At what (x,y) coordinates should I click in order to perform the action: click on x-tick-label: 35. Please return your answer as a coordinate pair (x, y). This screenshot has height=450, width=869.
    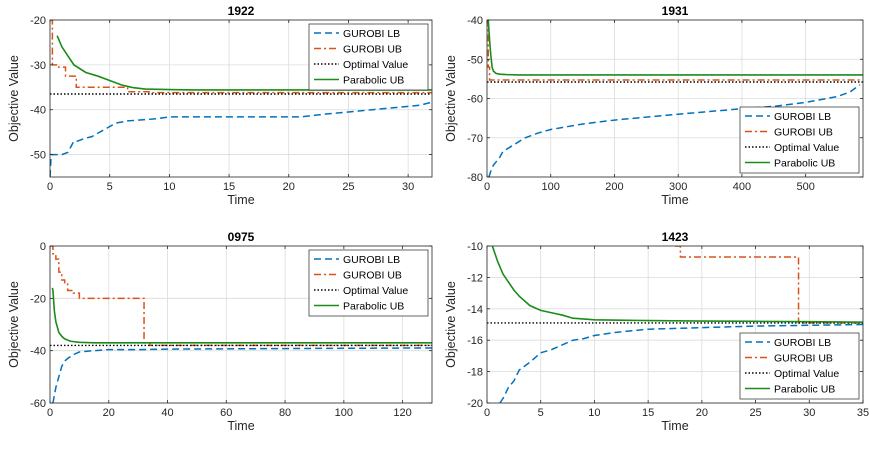
    Looking at the image, I should click on (863, 413).